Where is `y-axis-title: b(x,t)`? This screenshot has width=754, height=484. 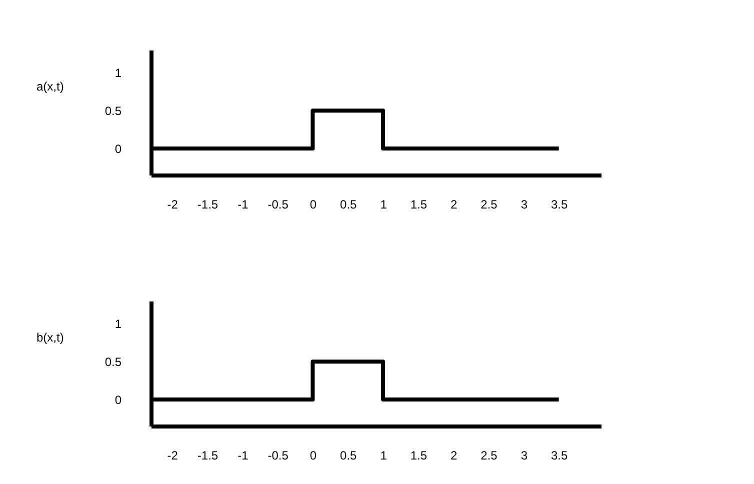 y-axis-title: b(x,t) is located at coordinates (50, 337).